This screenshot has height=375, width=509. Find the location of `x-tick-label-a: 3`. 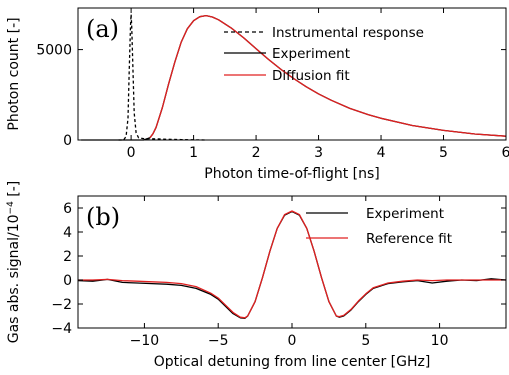

x-tick-label-a: 3 is located at coordinates (318, 153).